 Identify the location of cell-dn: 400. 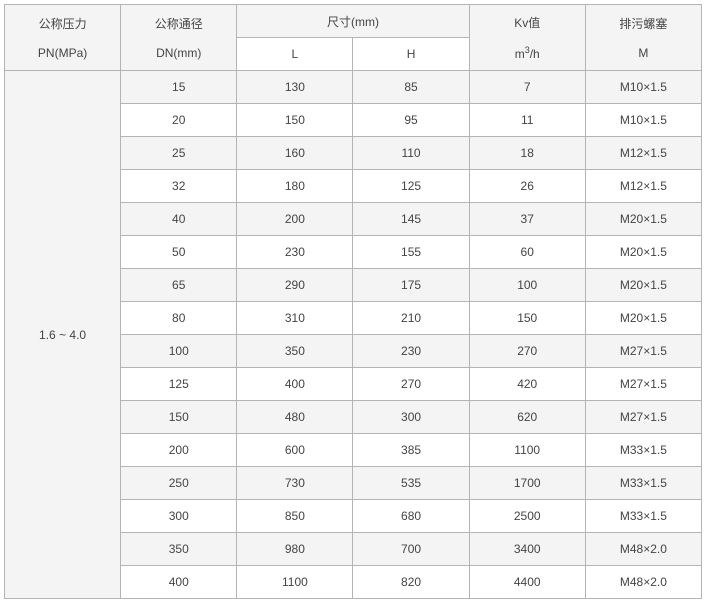
(179, 582).